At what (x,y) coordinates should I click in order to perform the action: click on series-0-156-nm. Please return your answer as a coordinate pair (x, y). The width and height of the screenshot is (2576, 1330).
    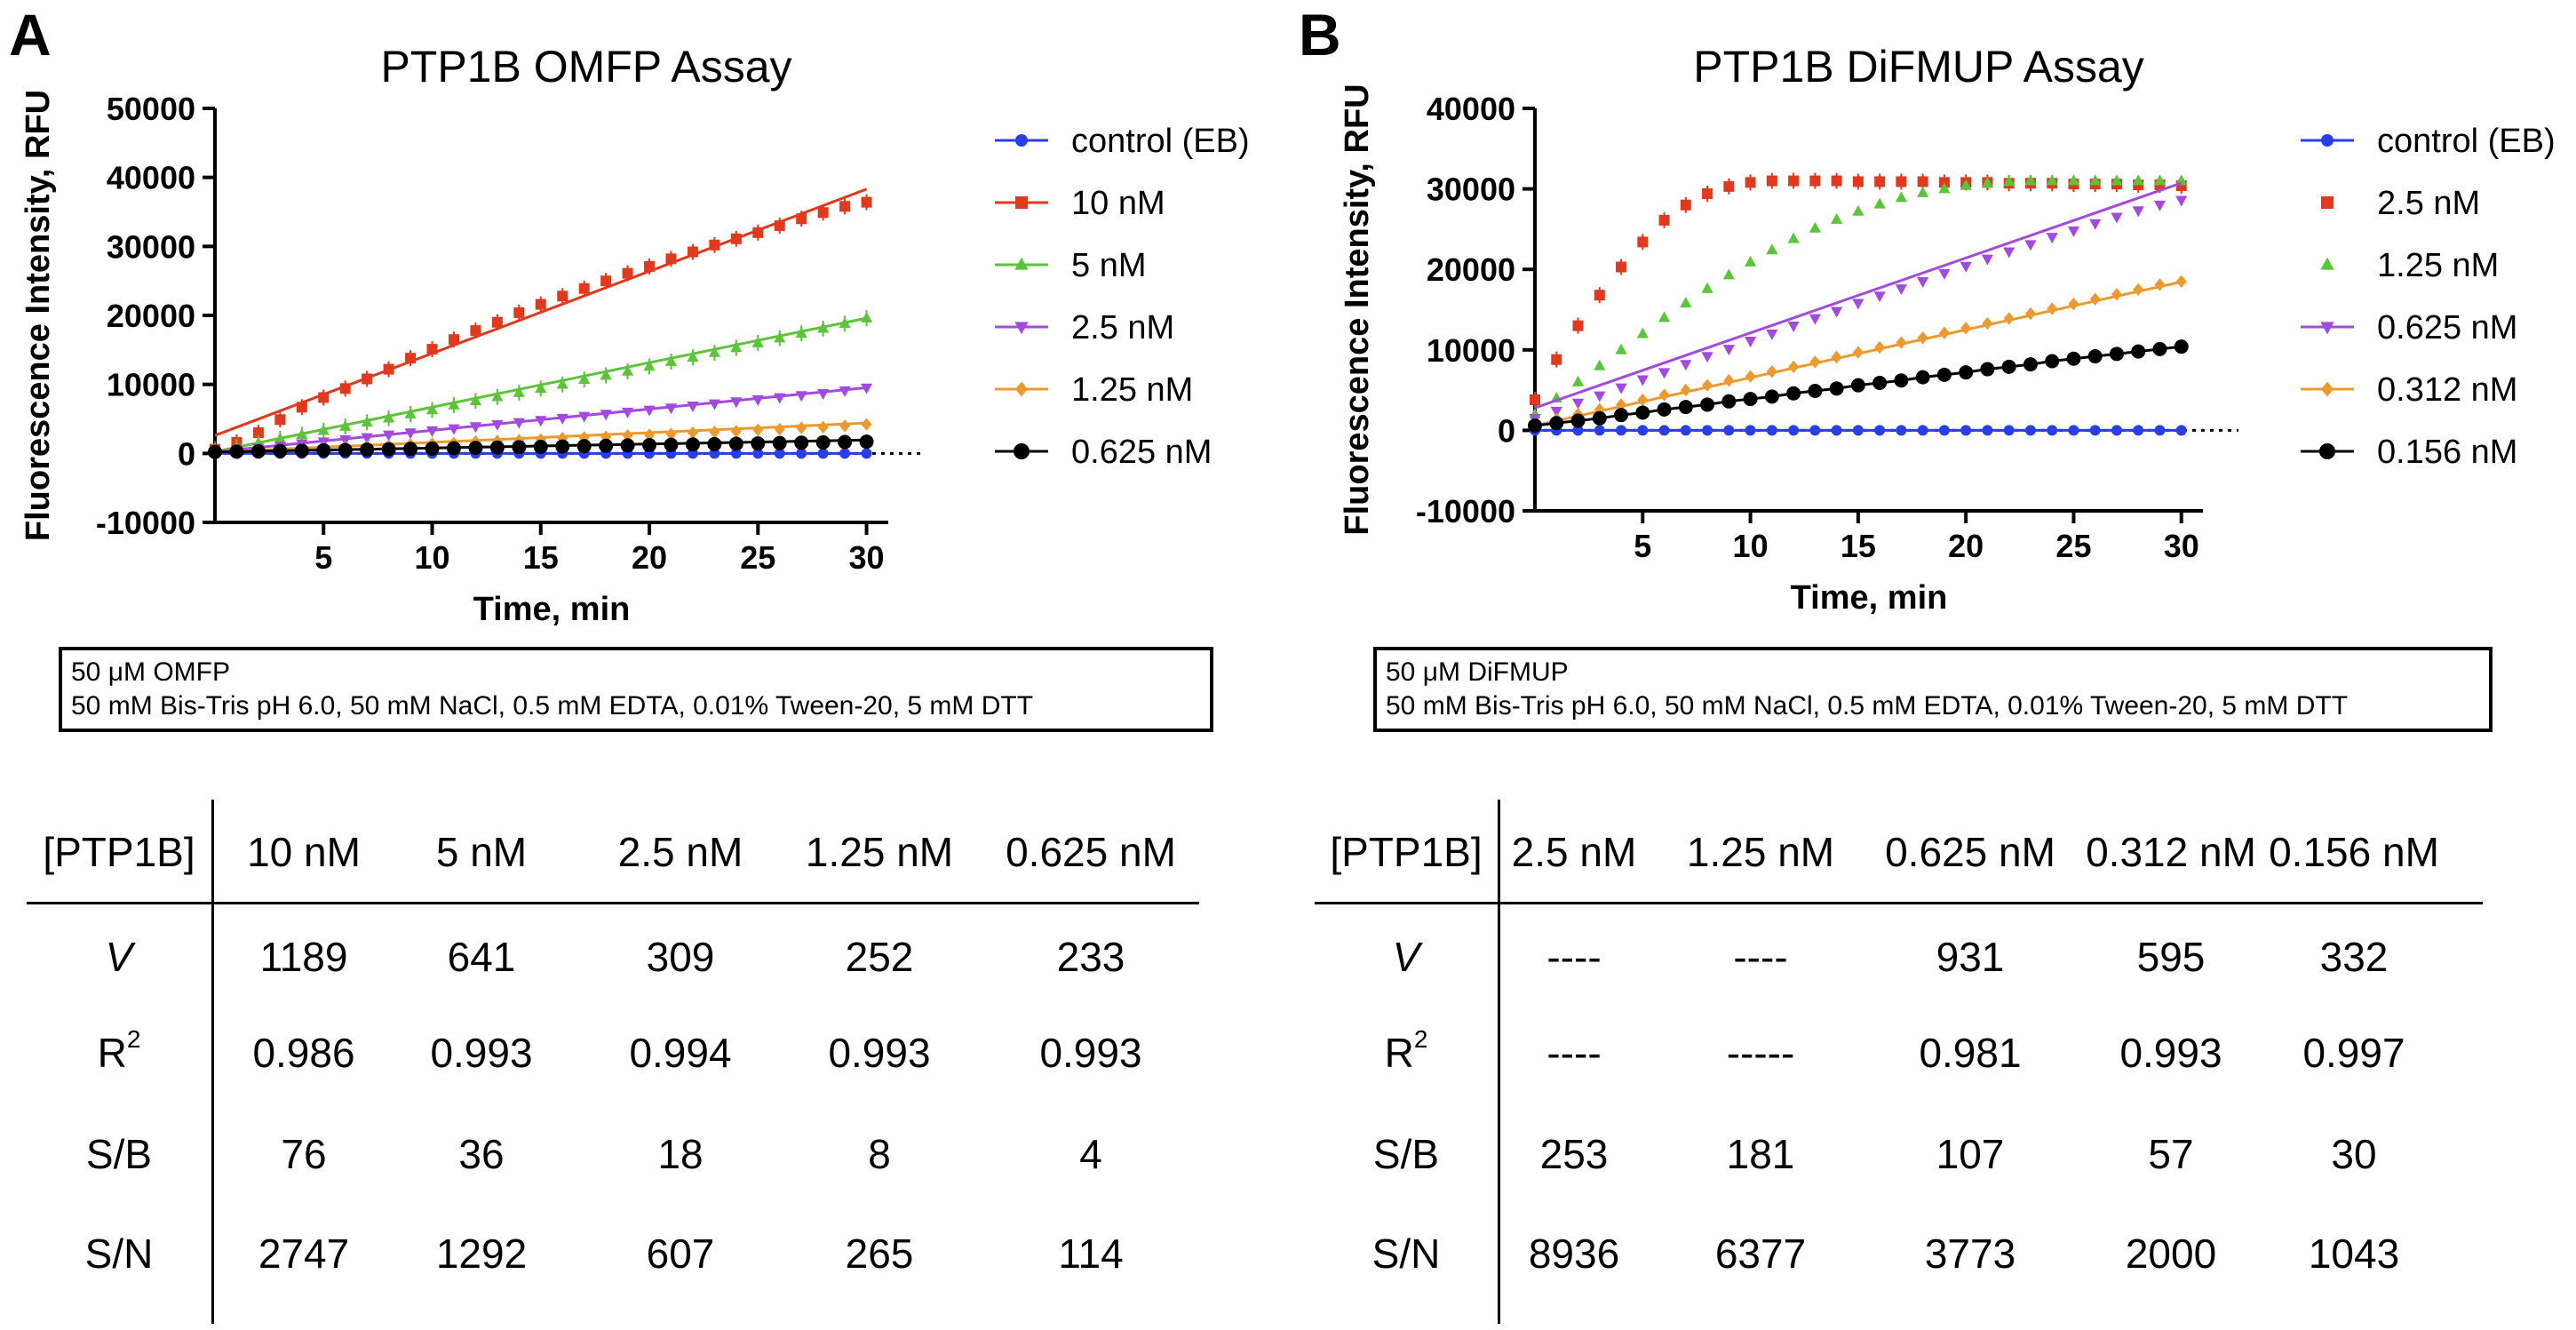
    Looking at the image, I should click on (1858, 386).